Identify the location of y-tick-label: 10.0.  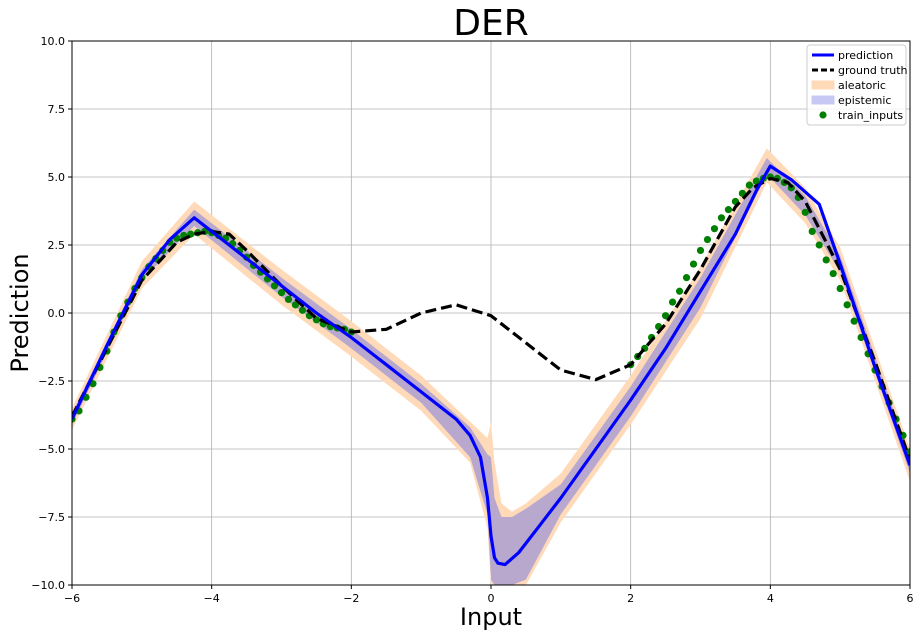
(53, 41).